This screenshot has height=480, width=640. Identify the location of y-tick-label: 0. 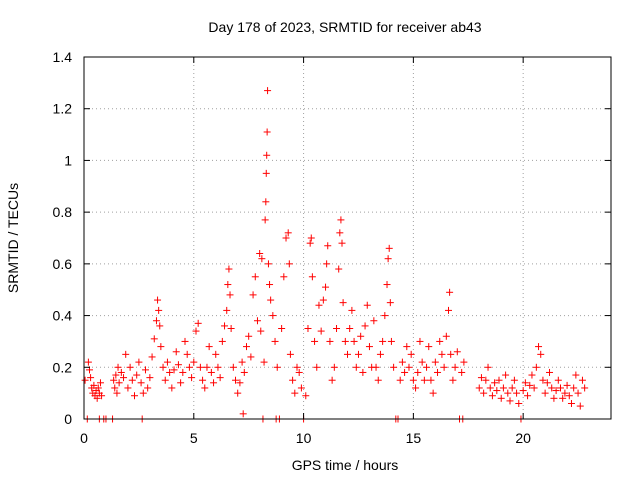
(68, 419).